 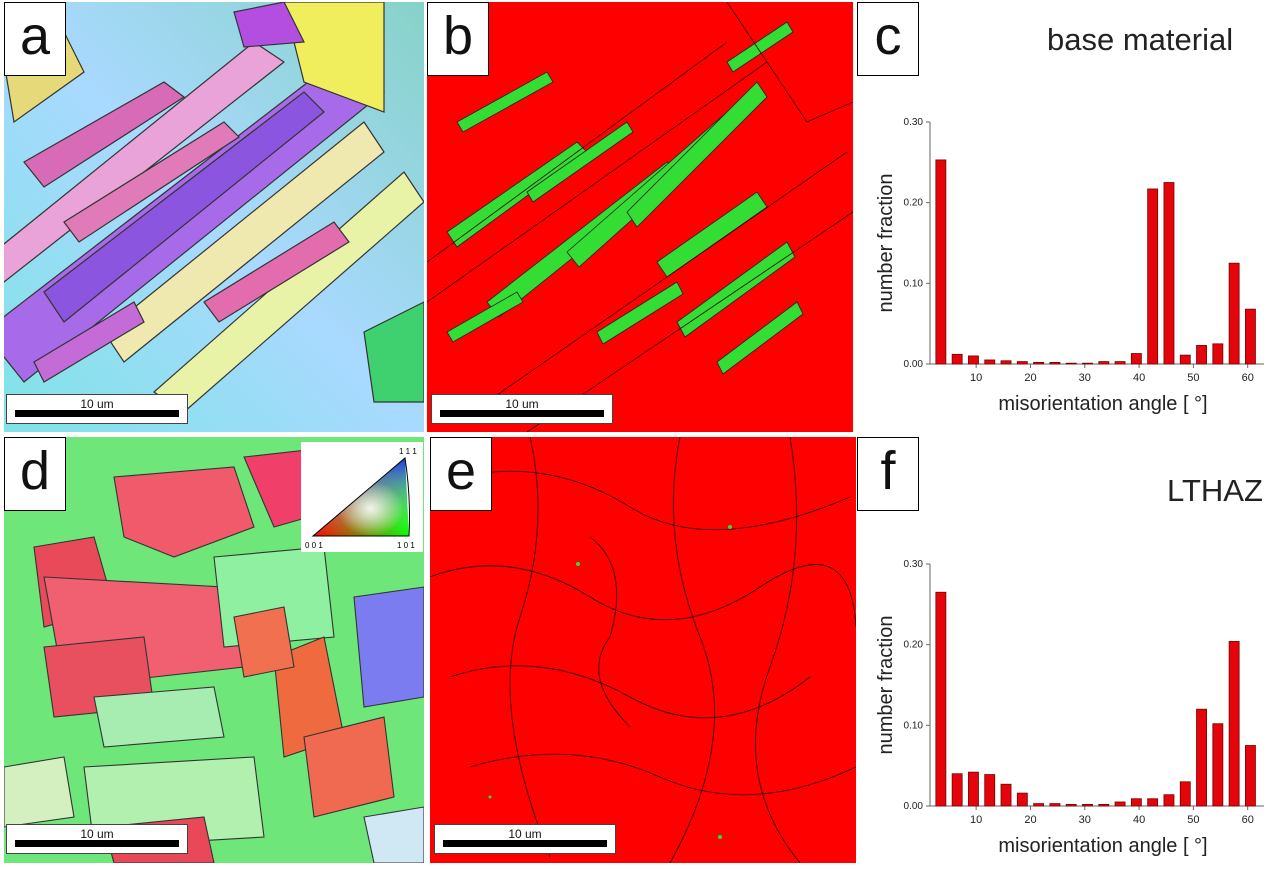 What do you see at coordinates (888, 474) in the screenshot?
I see `panel-label-f: f` at bounding box center [888, 474].